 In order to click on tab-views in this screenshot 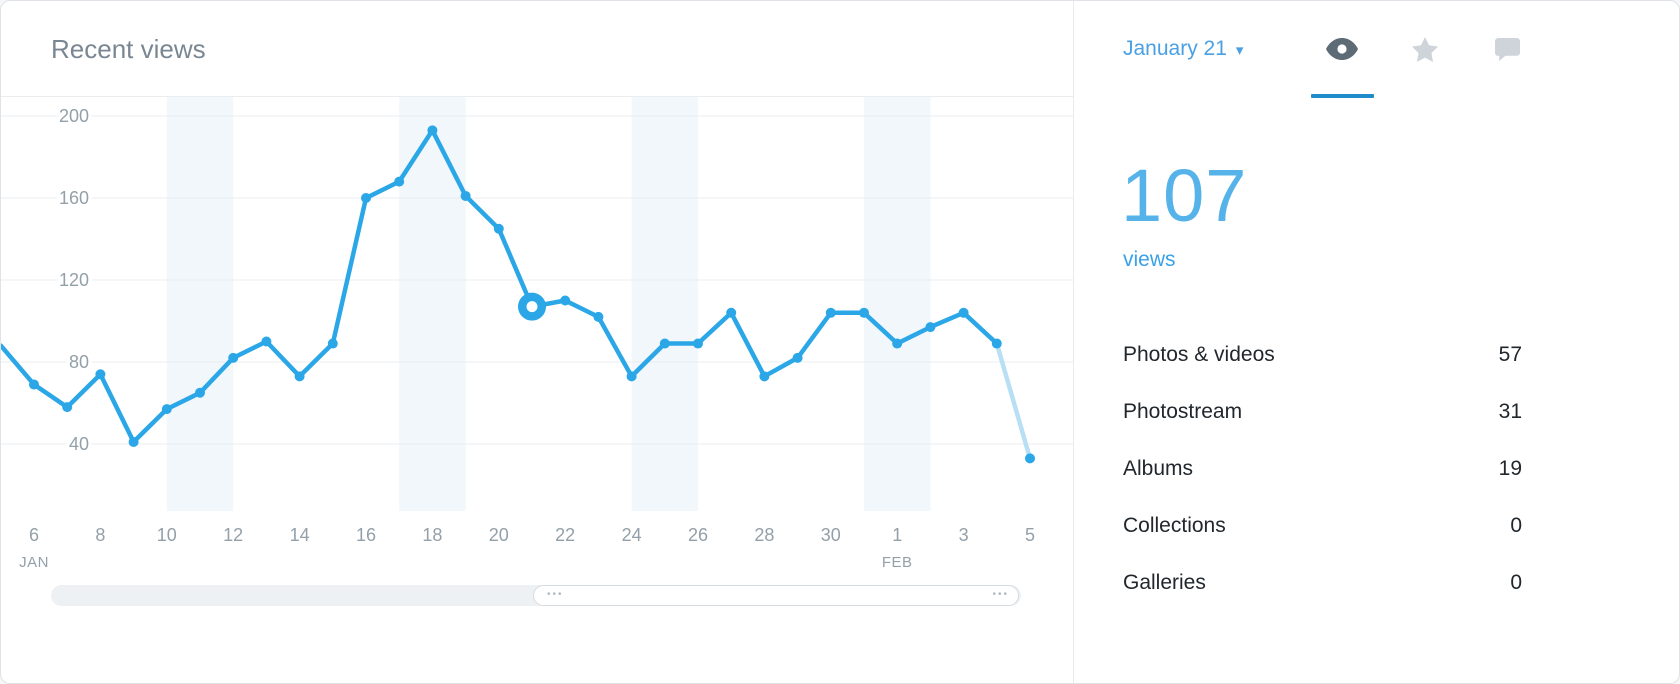, I will do `click(1342, 49)`.